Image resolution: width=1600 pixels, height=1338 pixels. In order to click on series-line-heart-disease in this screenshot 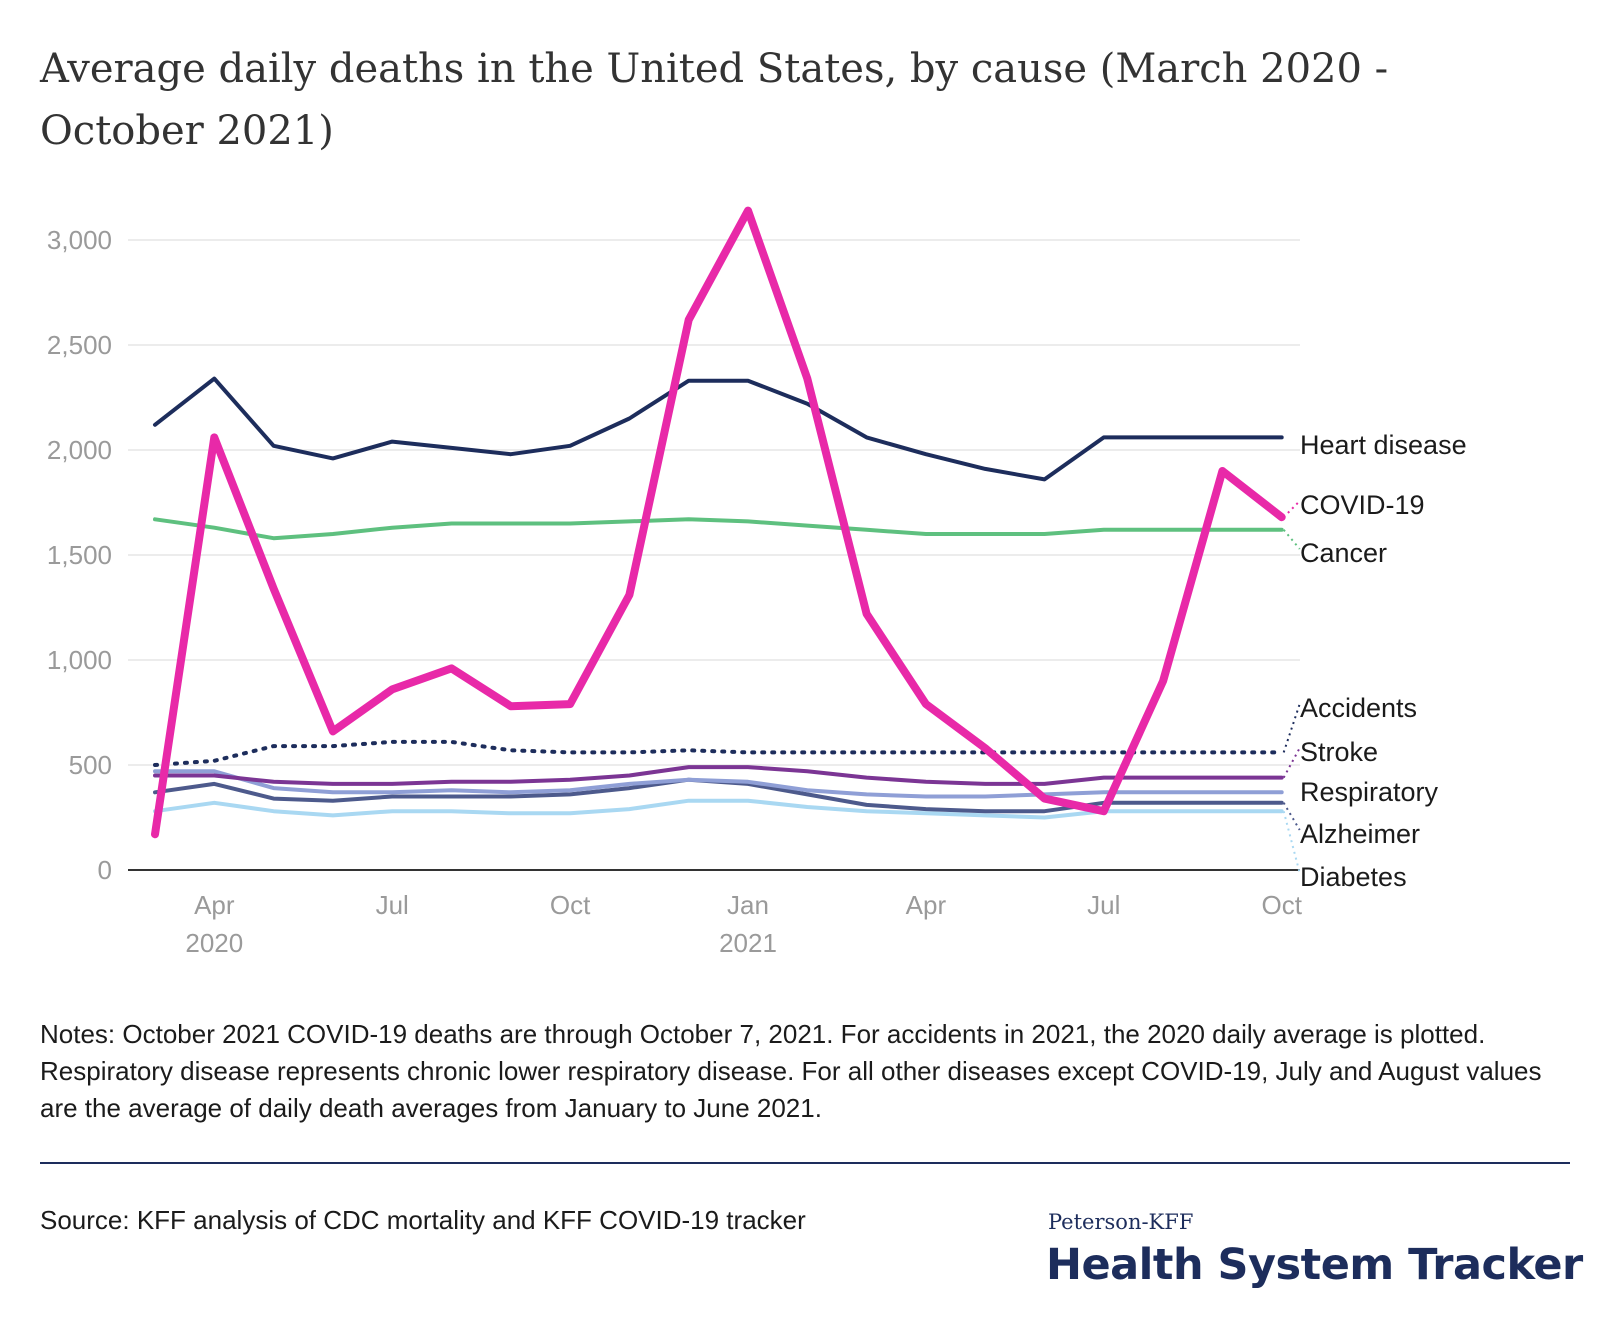, I will do `click(718, 429)`.